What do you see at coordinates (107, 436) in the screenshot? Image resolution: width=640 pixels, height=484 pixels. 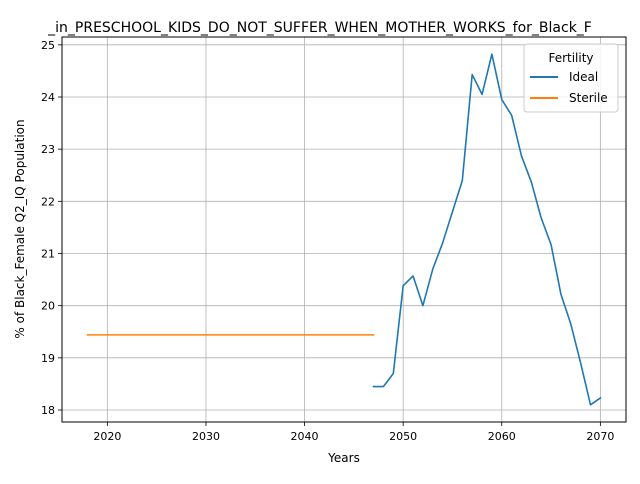 I see `x-tick-label: 2020` at bounding box center [107, 436].